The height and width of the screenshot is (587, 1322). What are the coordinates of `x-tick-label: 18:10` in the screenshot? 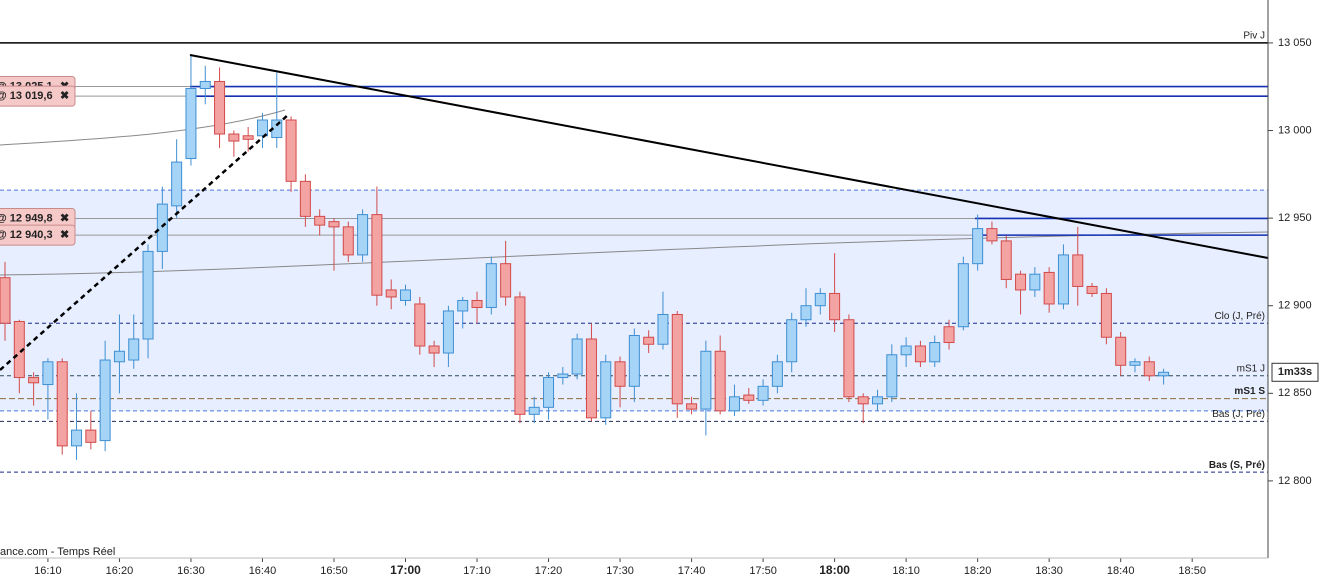 It's located at (906, 571).